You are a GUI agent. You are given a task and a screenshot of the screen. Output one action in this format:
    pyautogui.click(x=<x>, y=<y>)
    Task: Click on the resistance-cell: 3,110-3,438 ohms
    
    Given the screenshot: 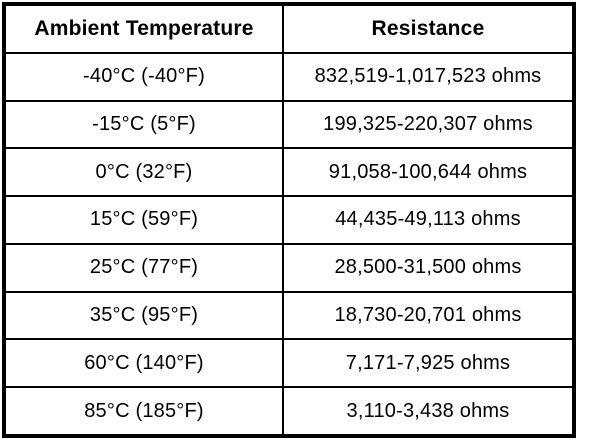 What is the action you would take?
    pyautogui.click(x=428, y=411)
    